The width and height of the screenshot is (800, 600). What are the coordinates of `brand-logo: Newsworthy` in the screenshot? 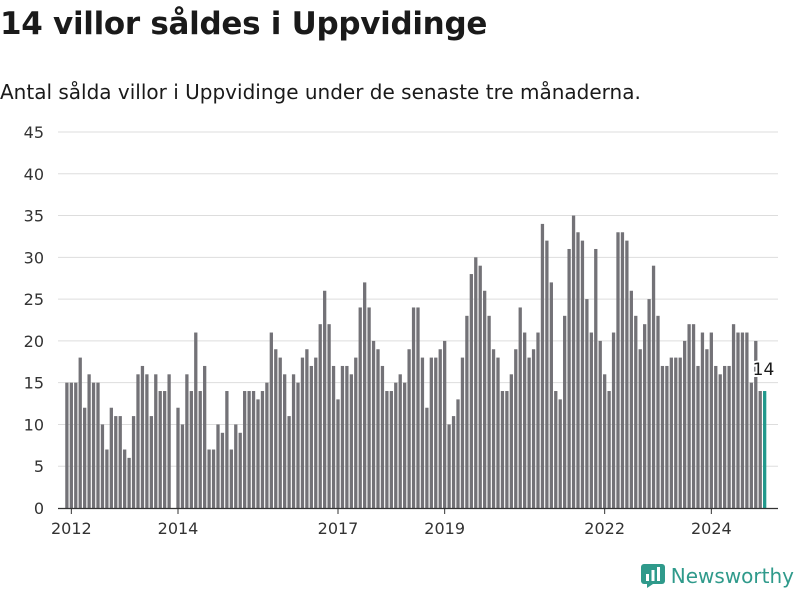 It's located at (717, 576).